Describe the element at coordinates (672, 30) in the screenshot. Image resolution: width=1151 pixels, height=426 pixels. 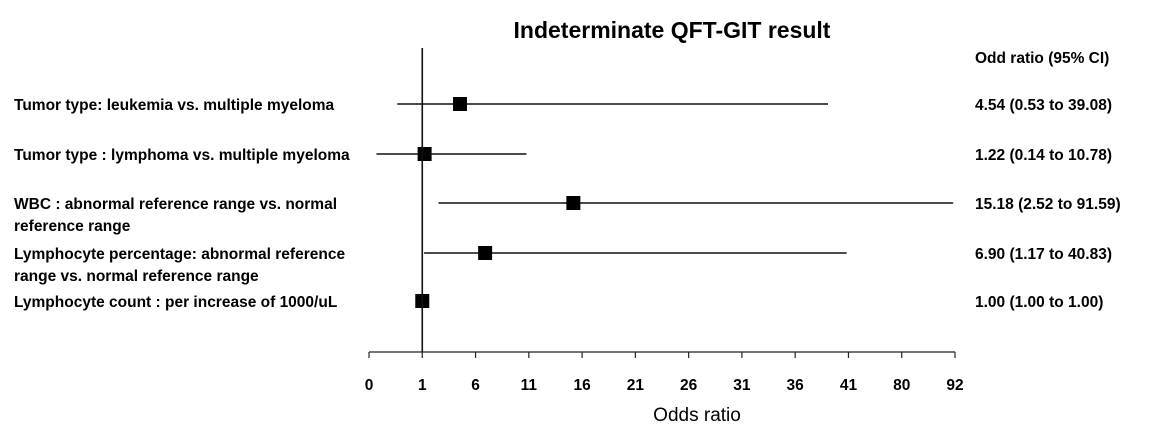
I see `chart-title: Indeterminate QFT-GIT result` at that location.